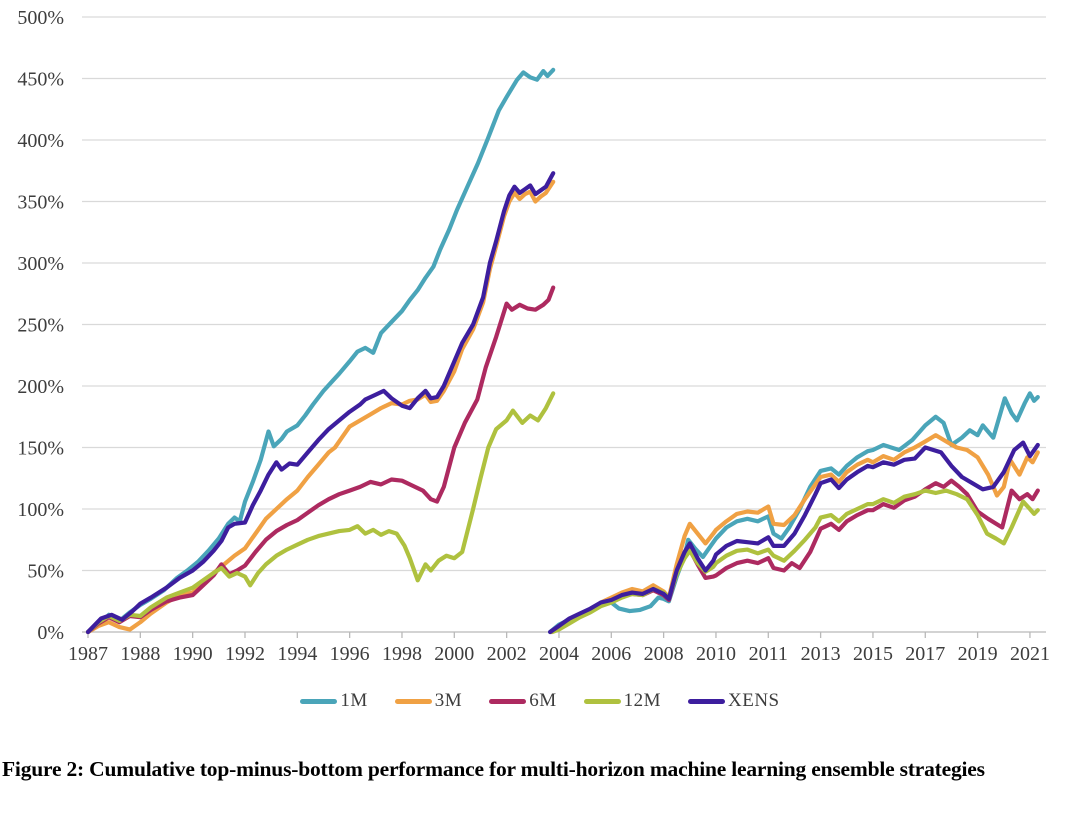 The width and height of the screenshot is (1080, 821). Describe the element at coordinates (40, 141) in the screenshot. I see `y-tick-label: 400%` at that location.